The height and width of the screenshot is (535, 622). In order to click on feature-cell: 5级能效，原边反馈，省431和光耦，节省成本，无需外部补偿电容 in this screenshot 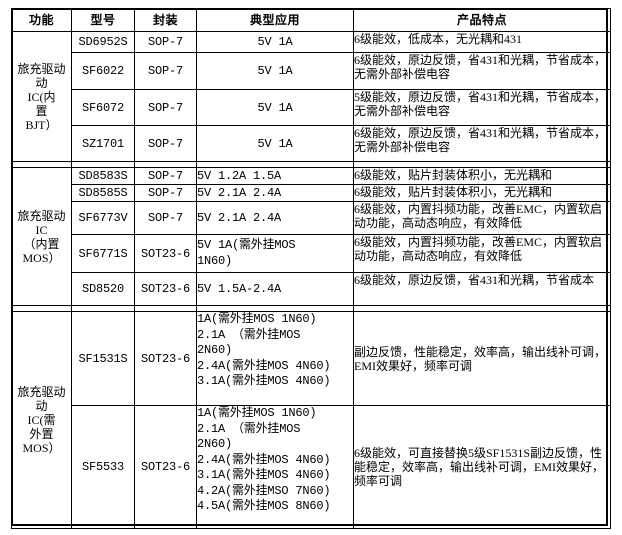, I will do `click(482, 107)`.